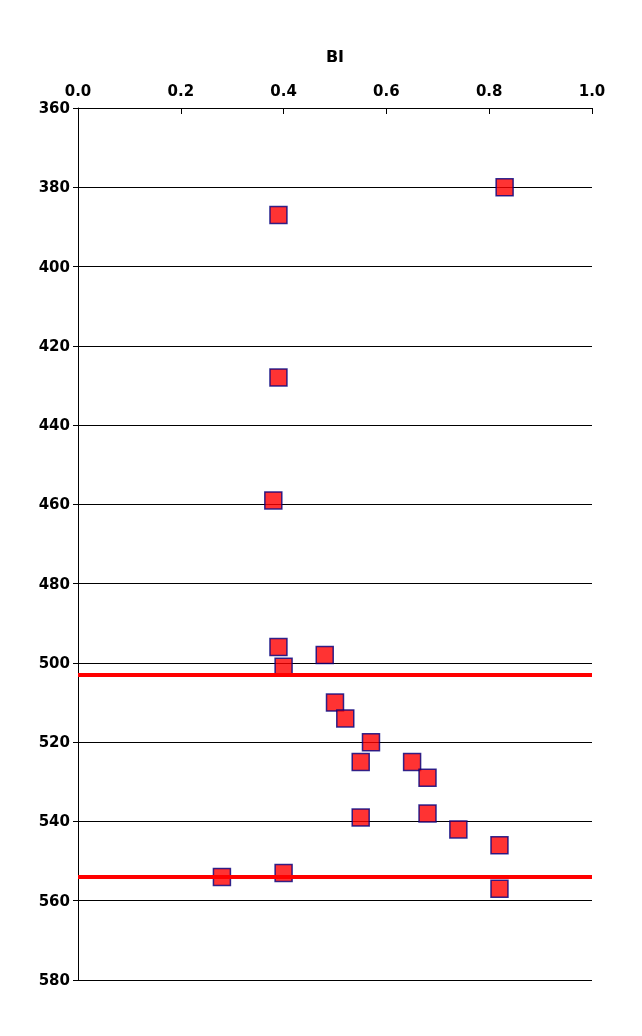 Image resolution: width=642 pixels, height=1036 pixels. I want to click on x-tick-label: 0.0, so click(78, 90).